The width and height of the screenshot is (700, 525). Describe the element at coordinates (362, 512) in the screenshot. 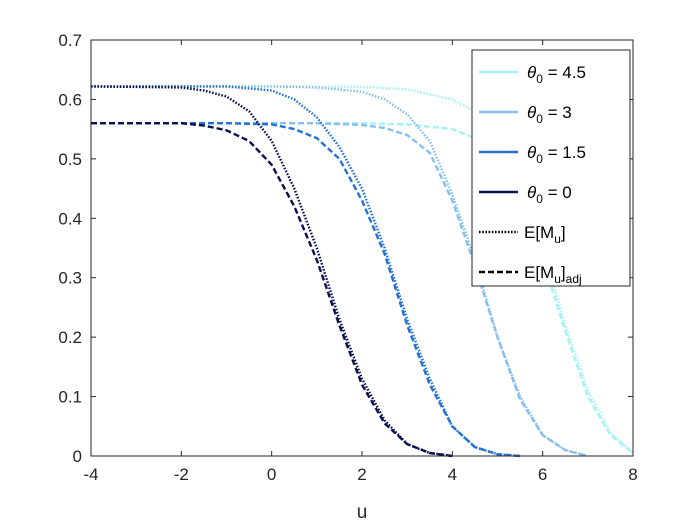

I see `x-axis-label: u` at that location.